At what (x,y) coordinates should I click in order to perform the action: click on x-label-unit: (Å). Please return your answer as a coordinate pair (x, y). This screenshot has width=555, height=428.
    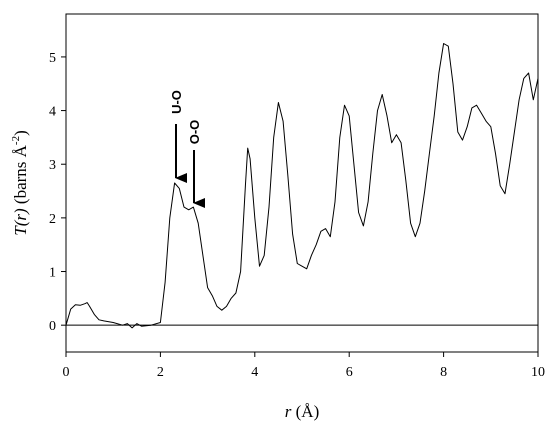
    Looking at the image, I should click on (308, 411).